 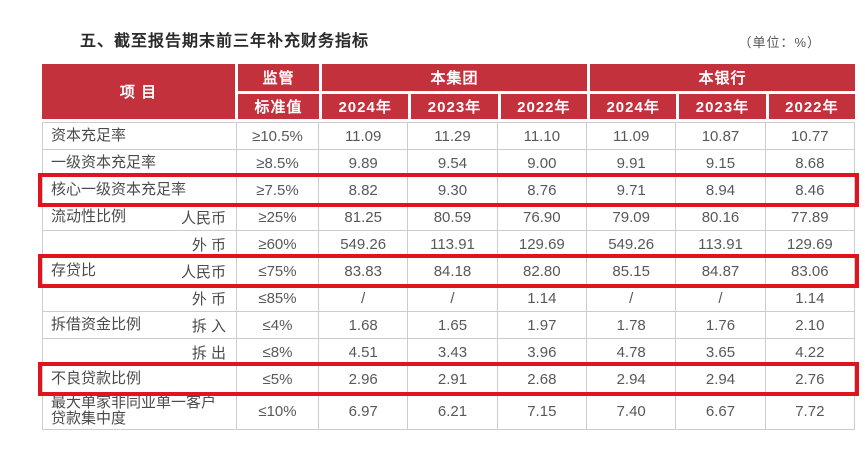 What do you see at coordinates (452, 325) in the screenshot?
I see `value-cell: 1.65` at bounding box center [452, 325].